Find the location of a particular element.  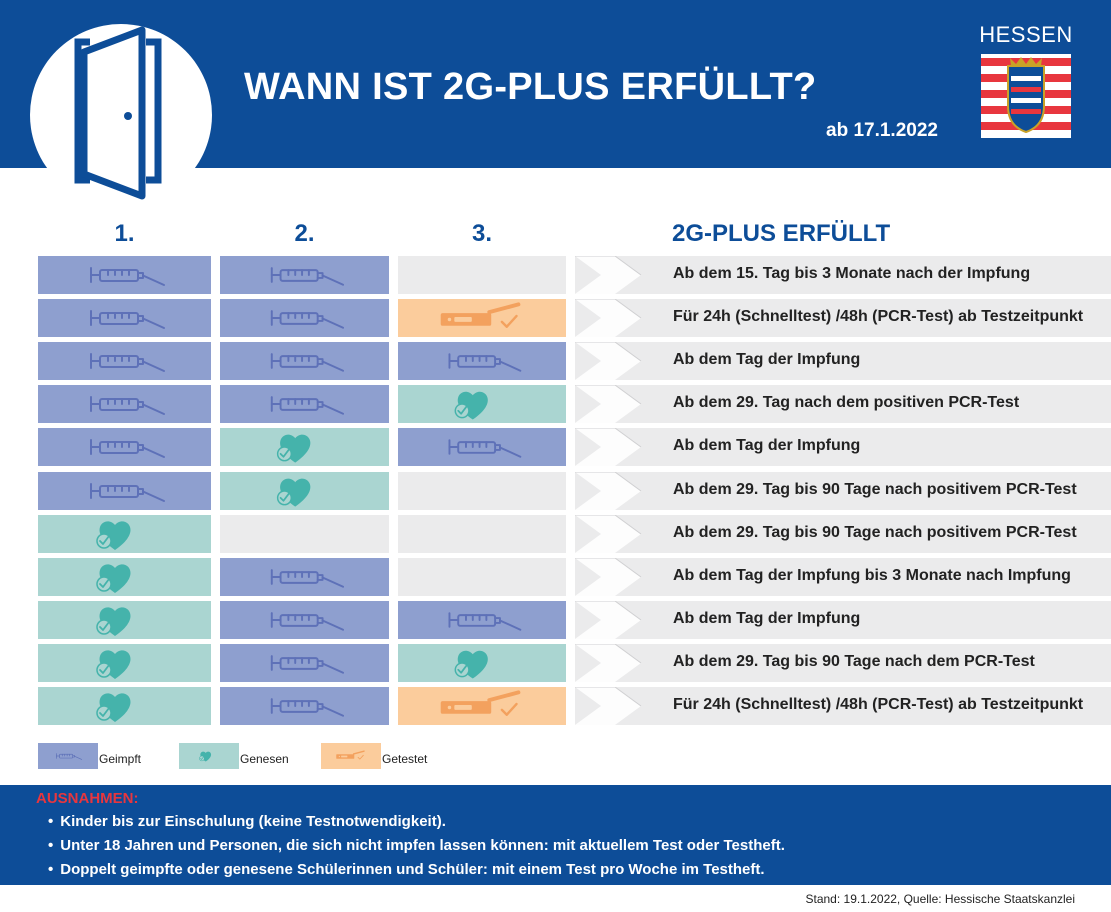

legend-item-getestet: Getestet is located at coordinates (391, 757).